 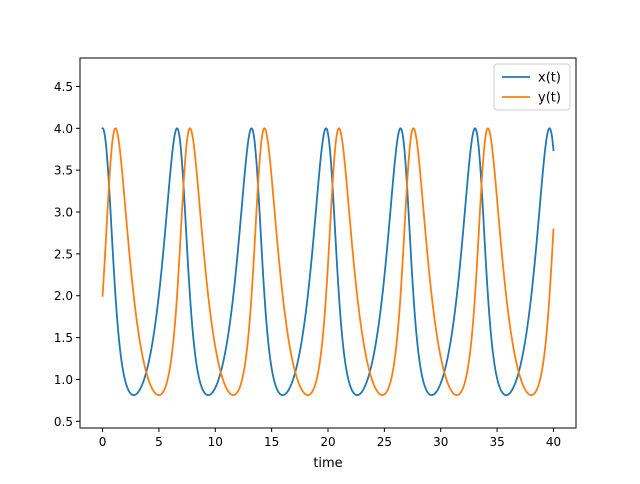 What do you see at coordinates (496, 442) in the screenshot?
I see `x-tick-label: 35` at bounding box center [496, 442].